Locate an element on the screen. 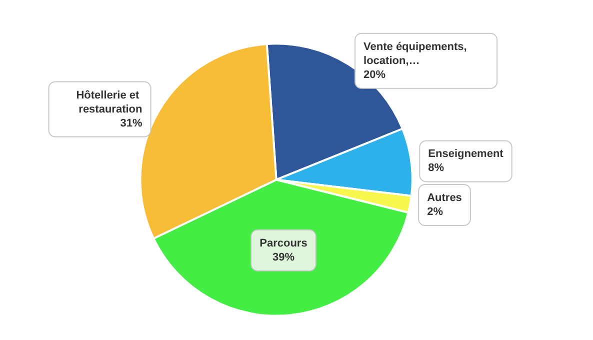 Image resolution: width=593 pixels, height=340 pixels. slice-label: Parcours is located at coordinates (284, 243).